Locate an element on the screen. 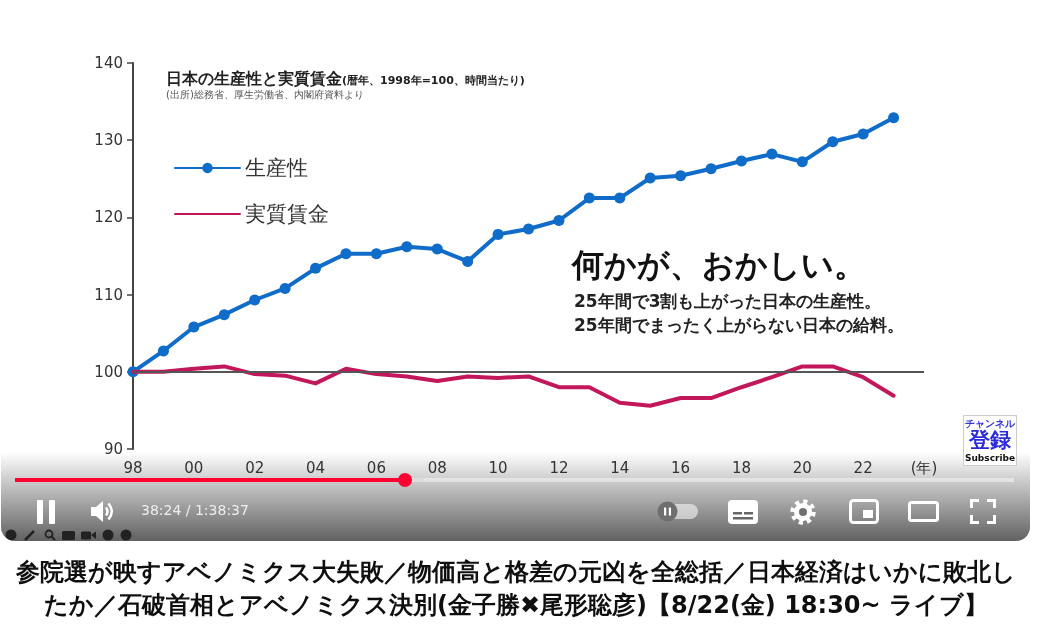  x-tick-label: 08 is located at coordinates (437, 467).